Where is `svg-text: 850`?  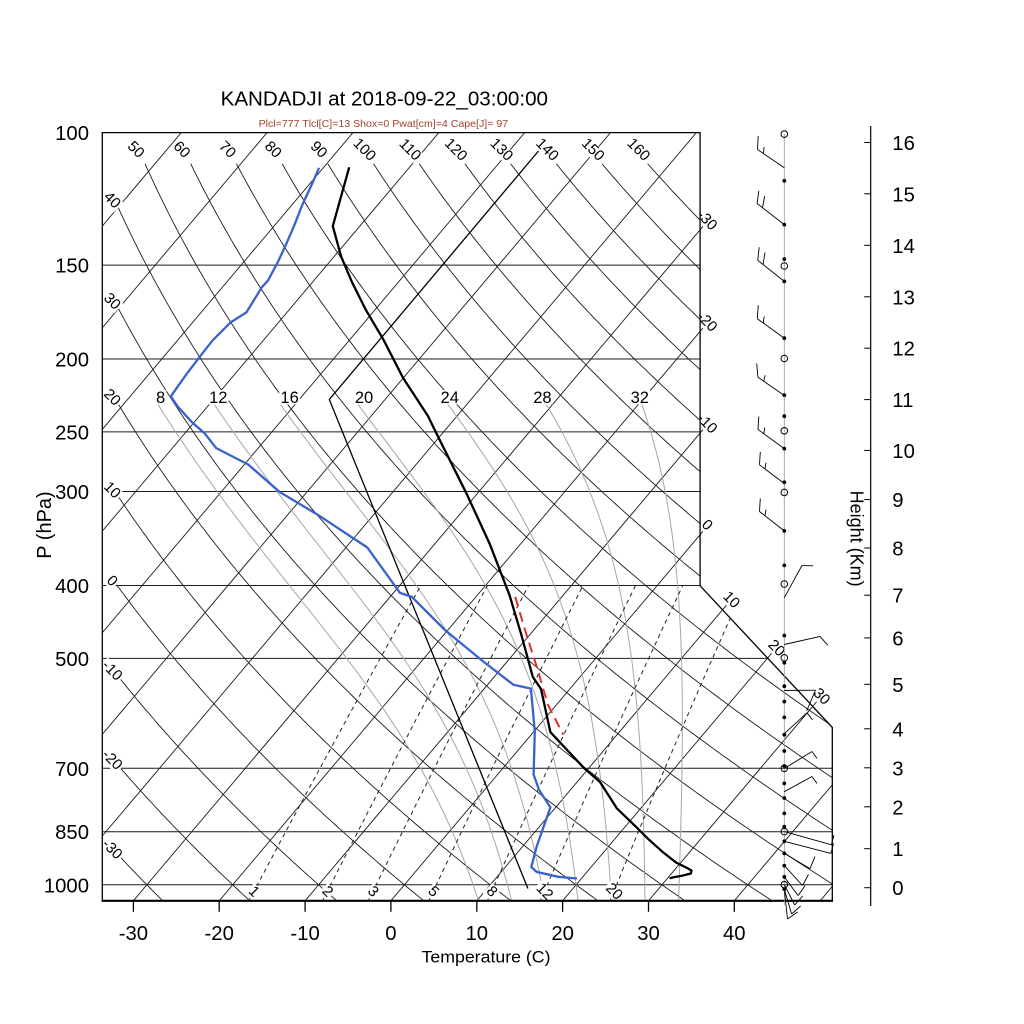 svg-text: 850 is located at coordinates (72, 833).